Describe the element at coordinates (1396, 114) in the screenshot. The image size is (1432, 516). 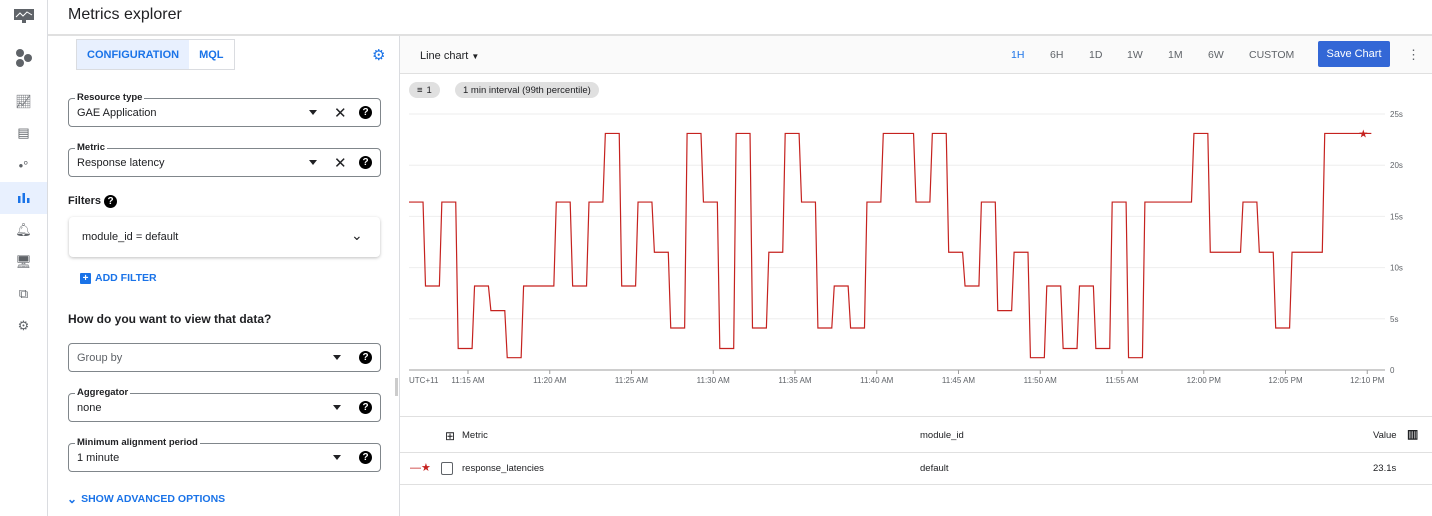
I see `y-tick-label: 25s` at that location.